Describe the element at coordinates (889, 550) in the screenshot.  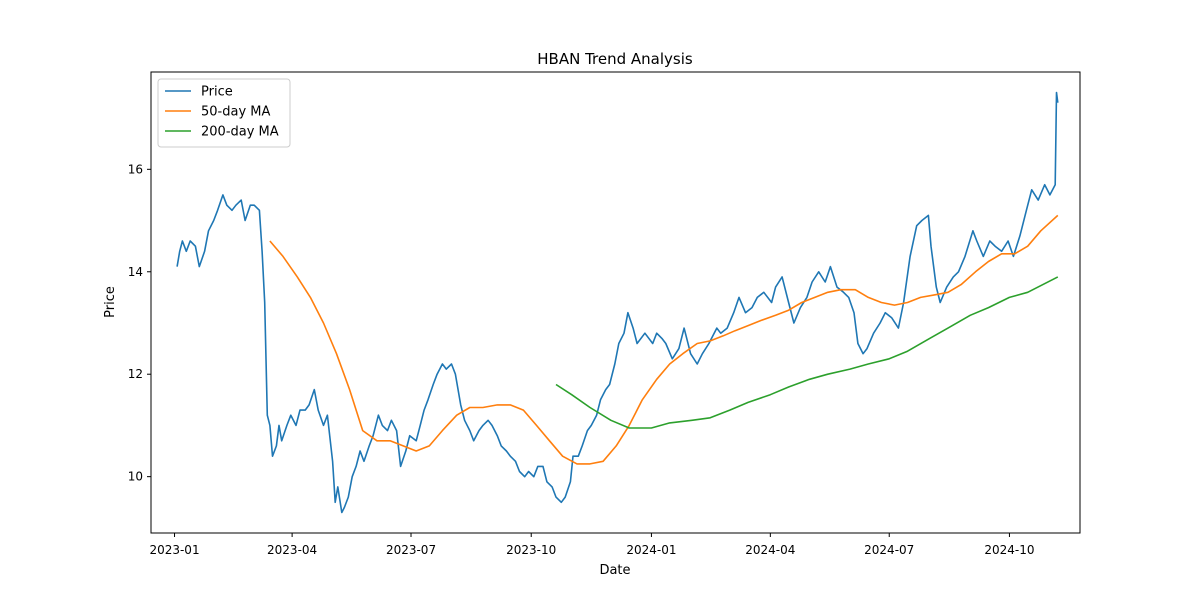
I see `x-tick-label: 2024-07` at that location.